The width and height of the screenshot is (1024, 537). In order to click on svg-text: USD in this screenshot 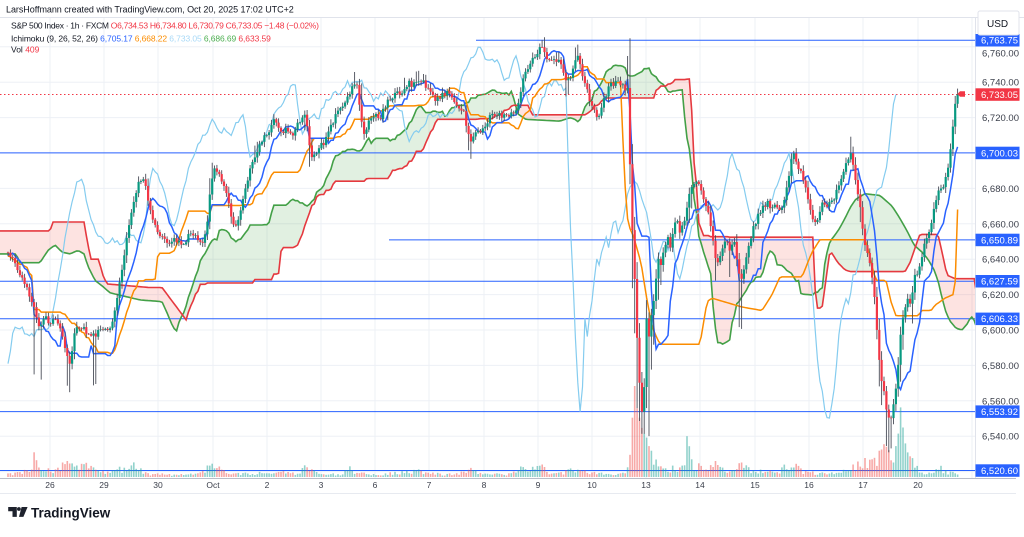, I will do `click(997, 24)`.